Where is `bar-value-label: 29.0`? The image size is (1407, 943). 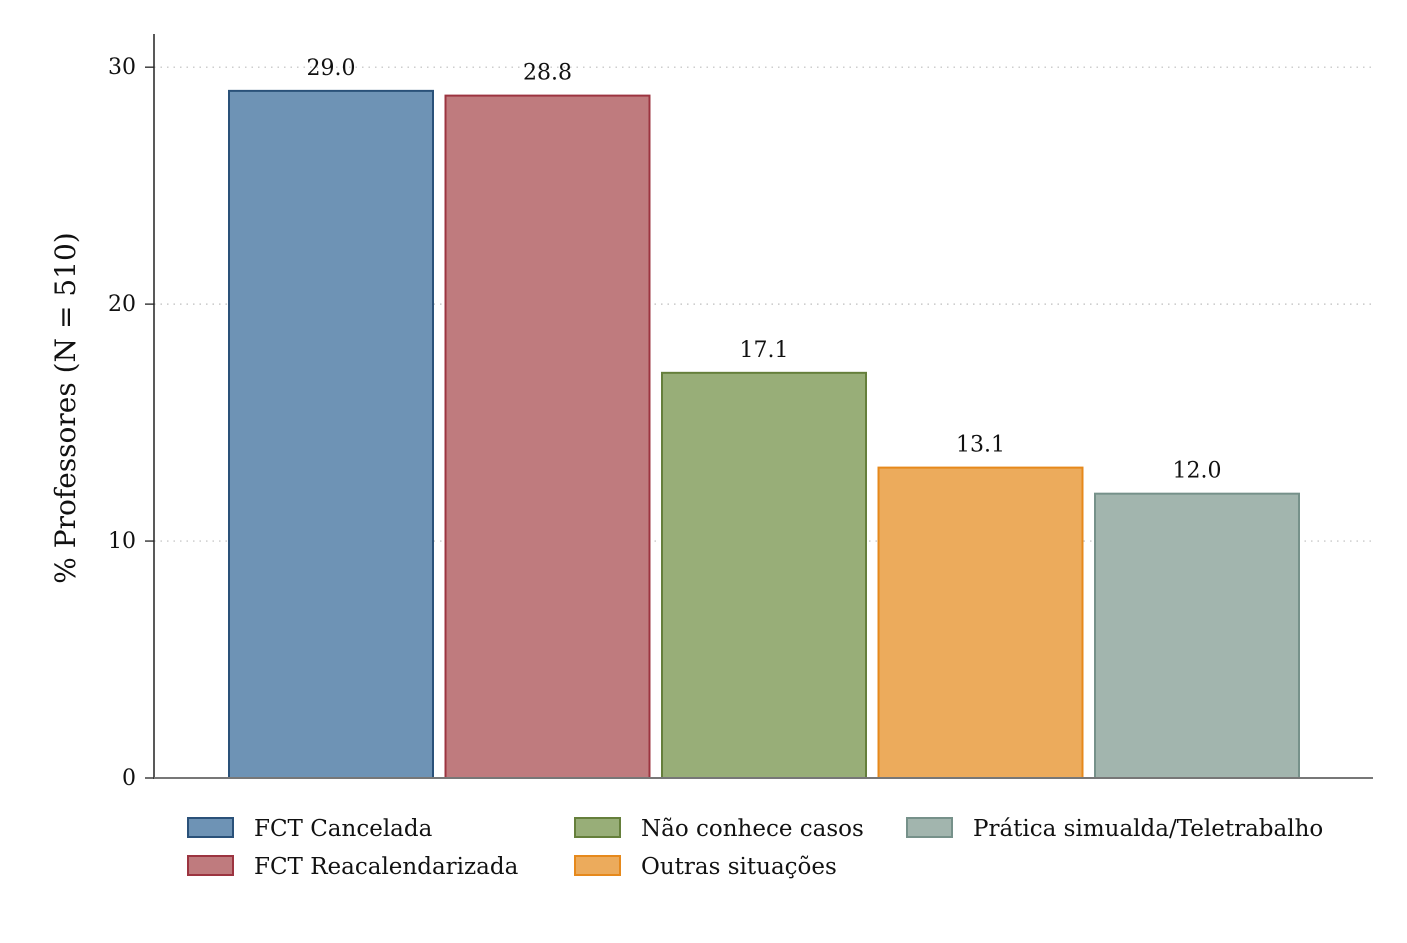
bar-value-label: 29.0 is located at coordinates (331, 68).